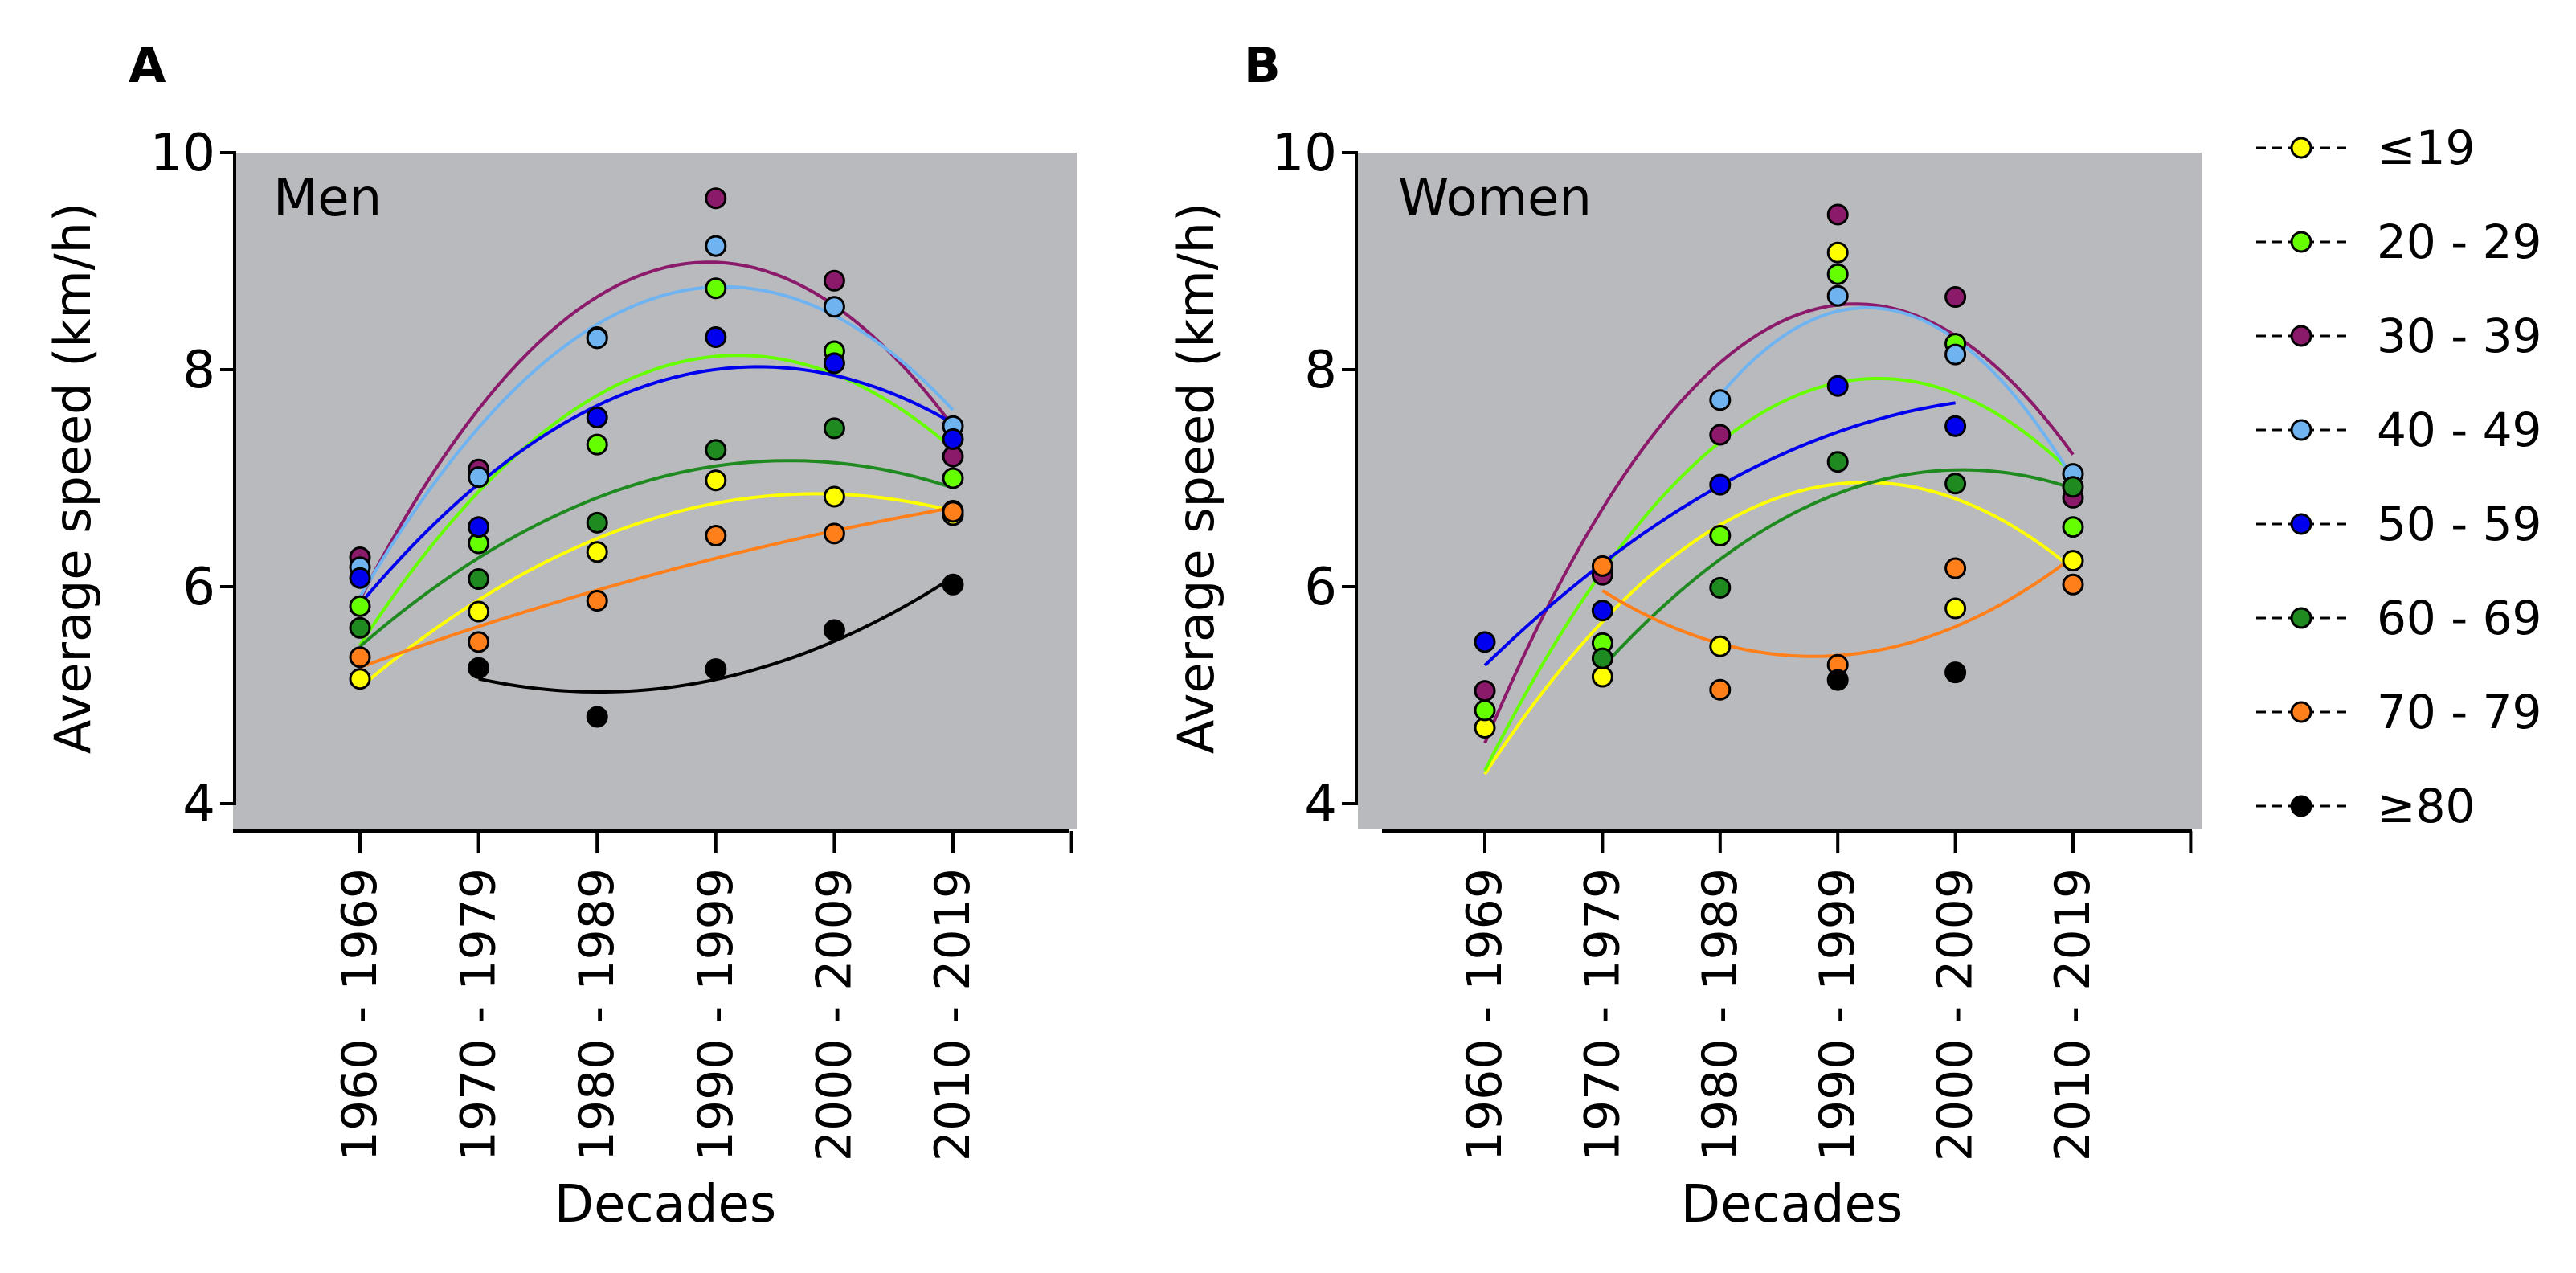 This screenshot has width=2576, height=1273. Describe the element at coordinates (1720, 1014) in the screenshot. I see `x-tick-label: 1980 - 1989` at that location.